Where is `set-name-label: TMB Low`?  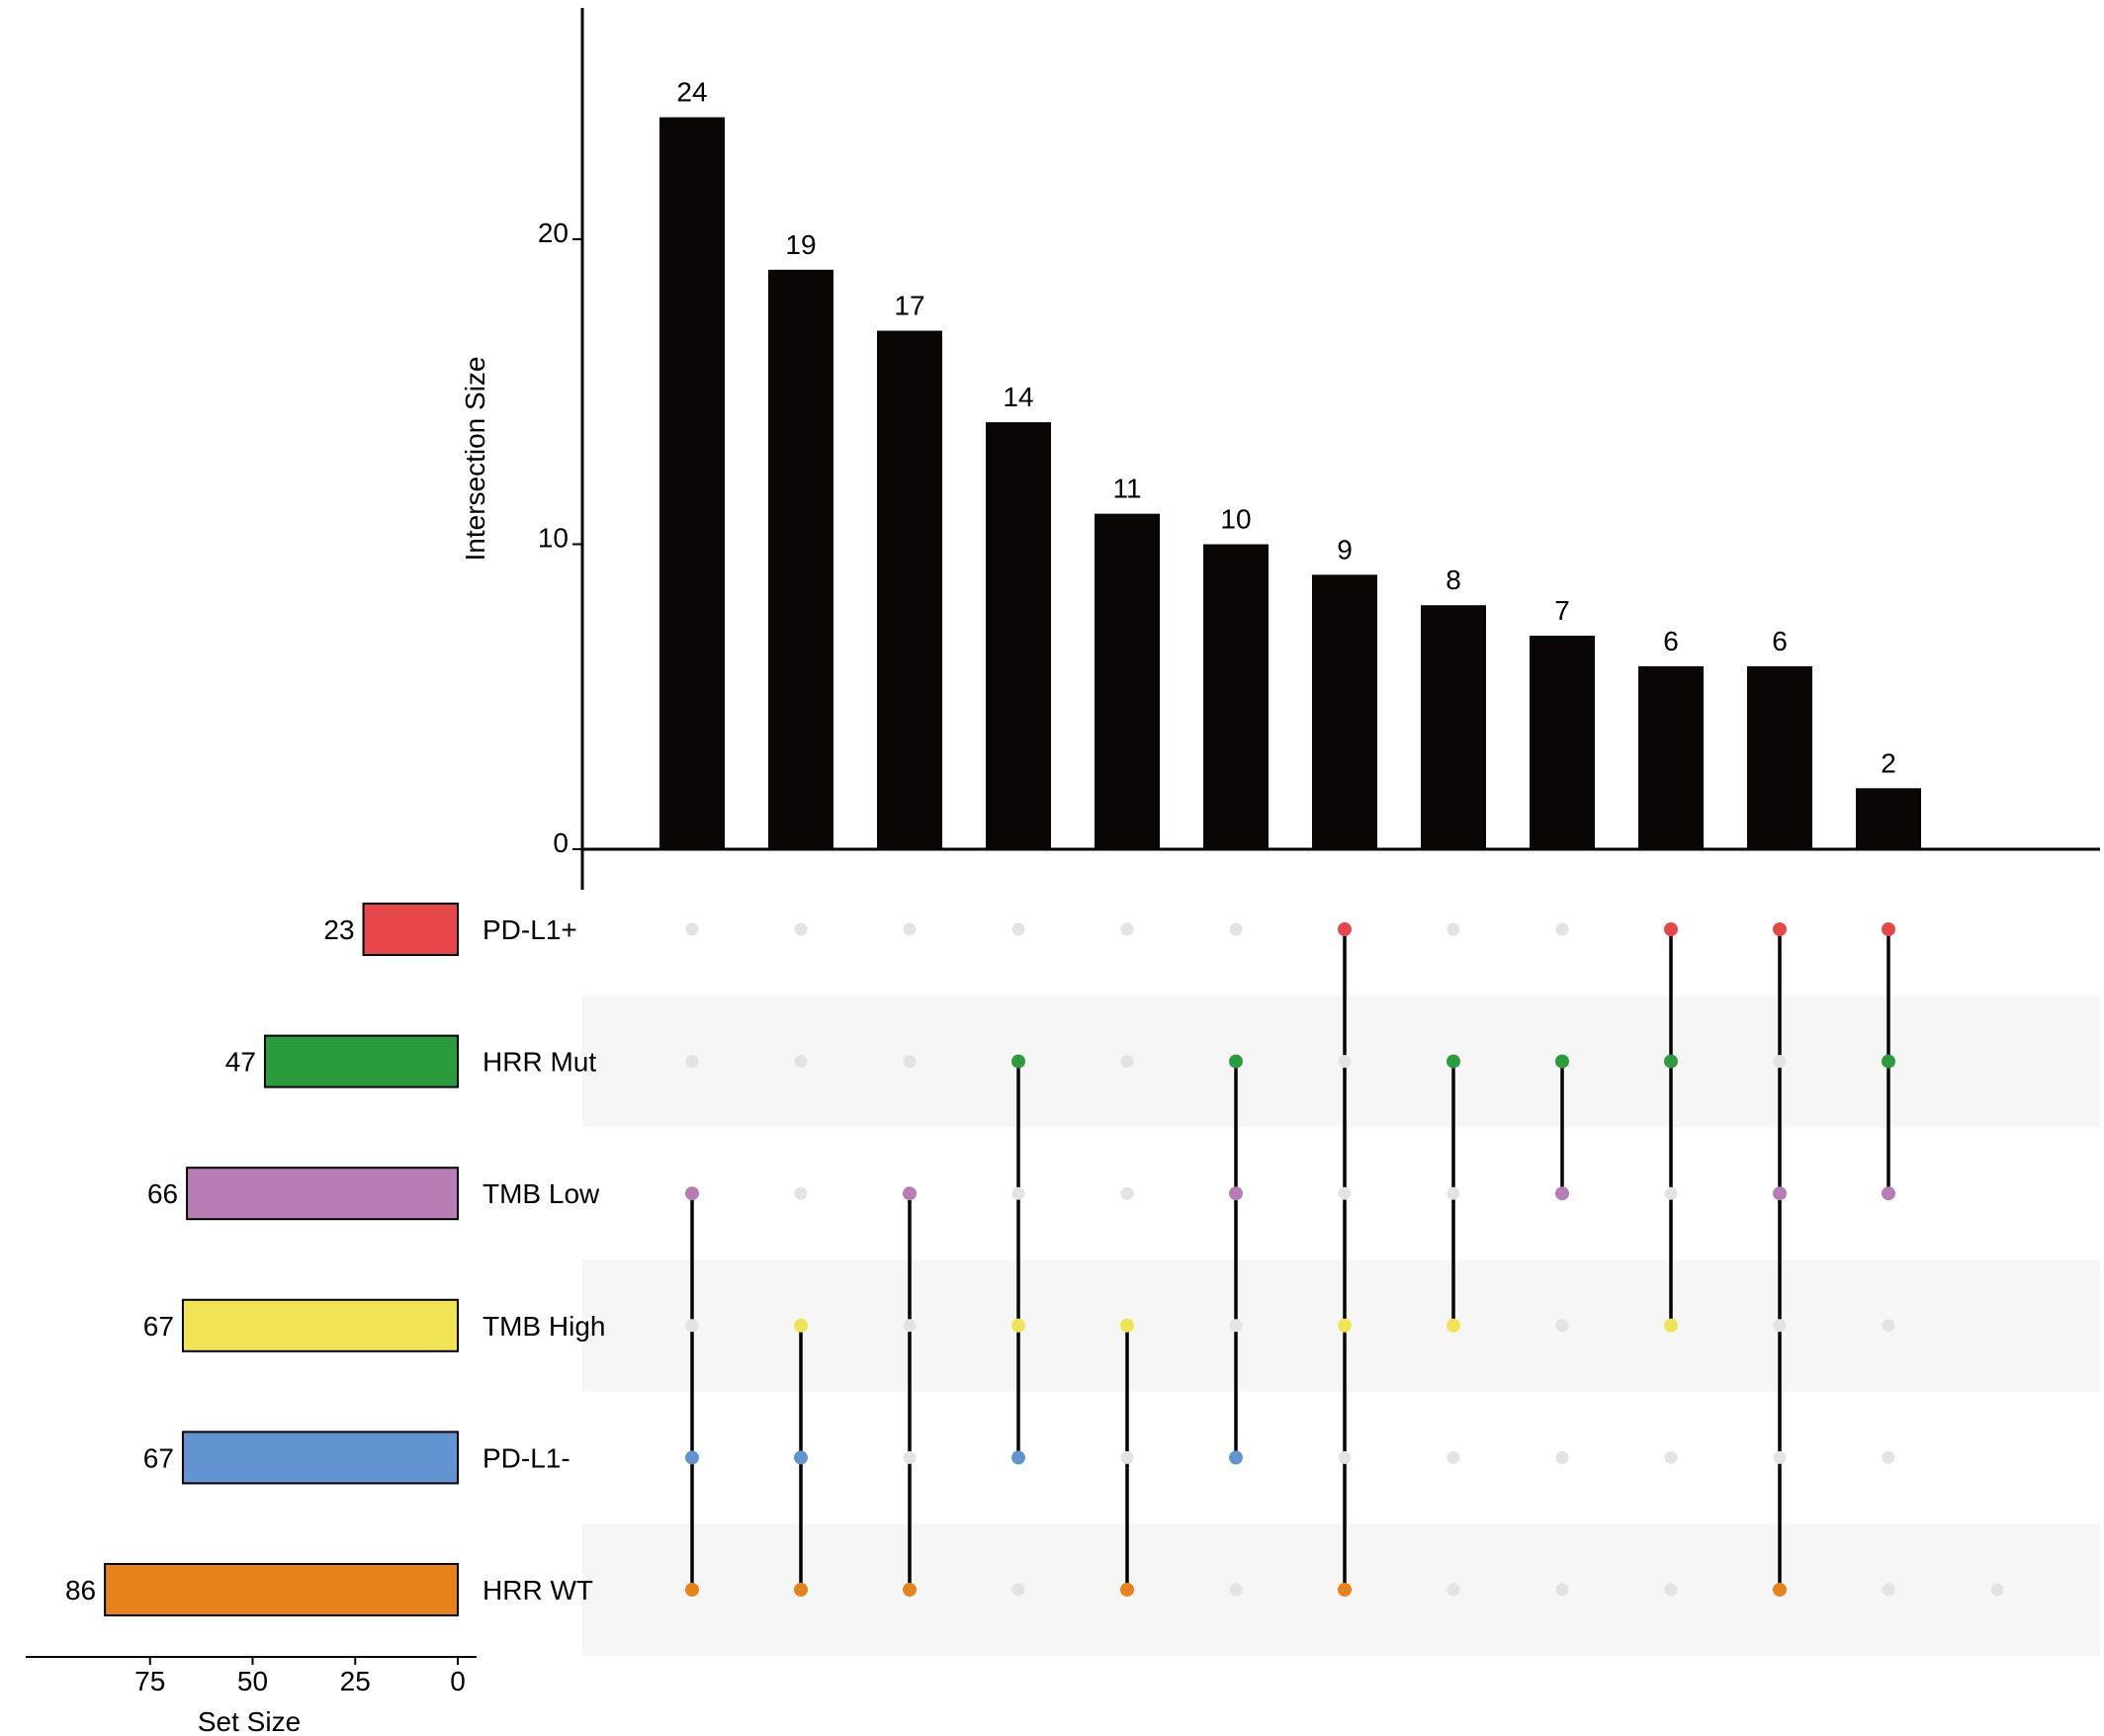
set-name-label: TMB Low is located at coordinates (541, 1193).